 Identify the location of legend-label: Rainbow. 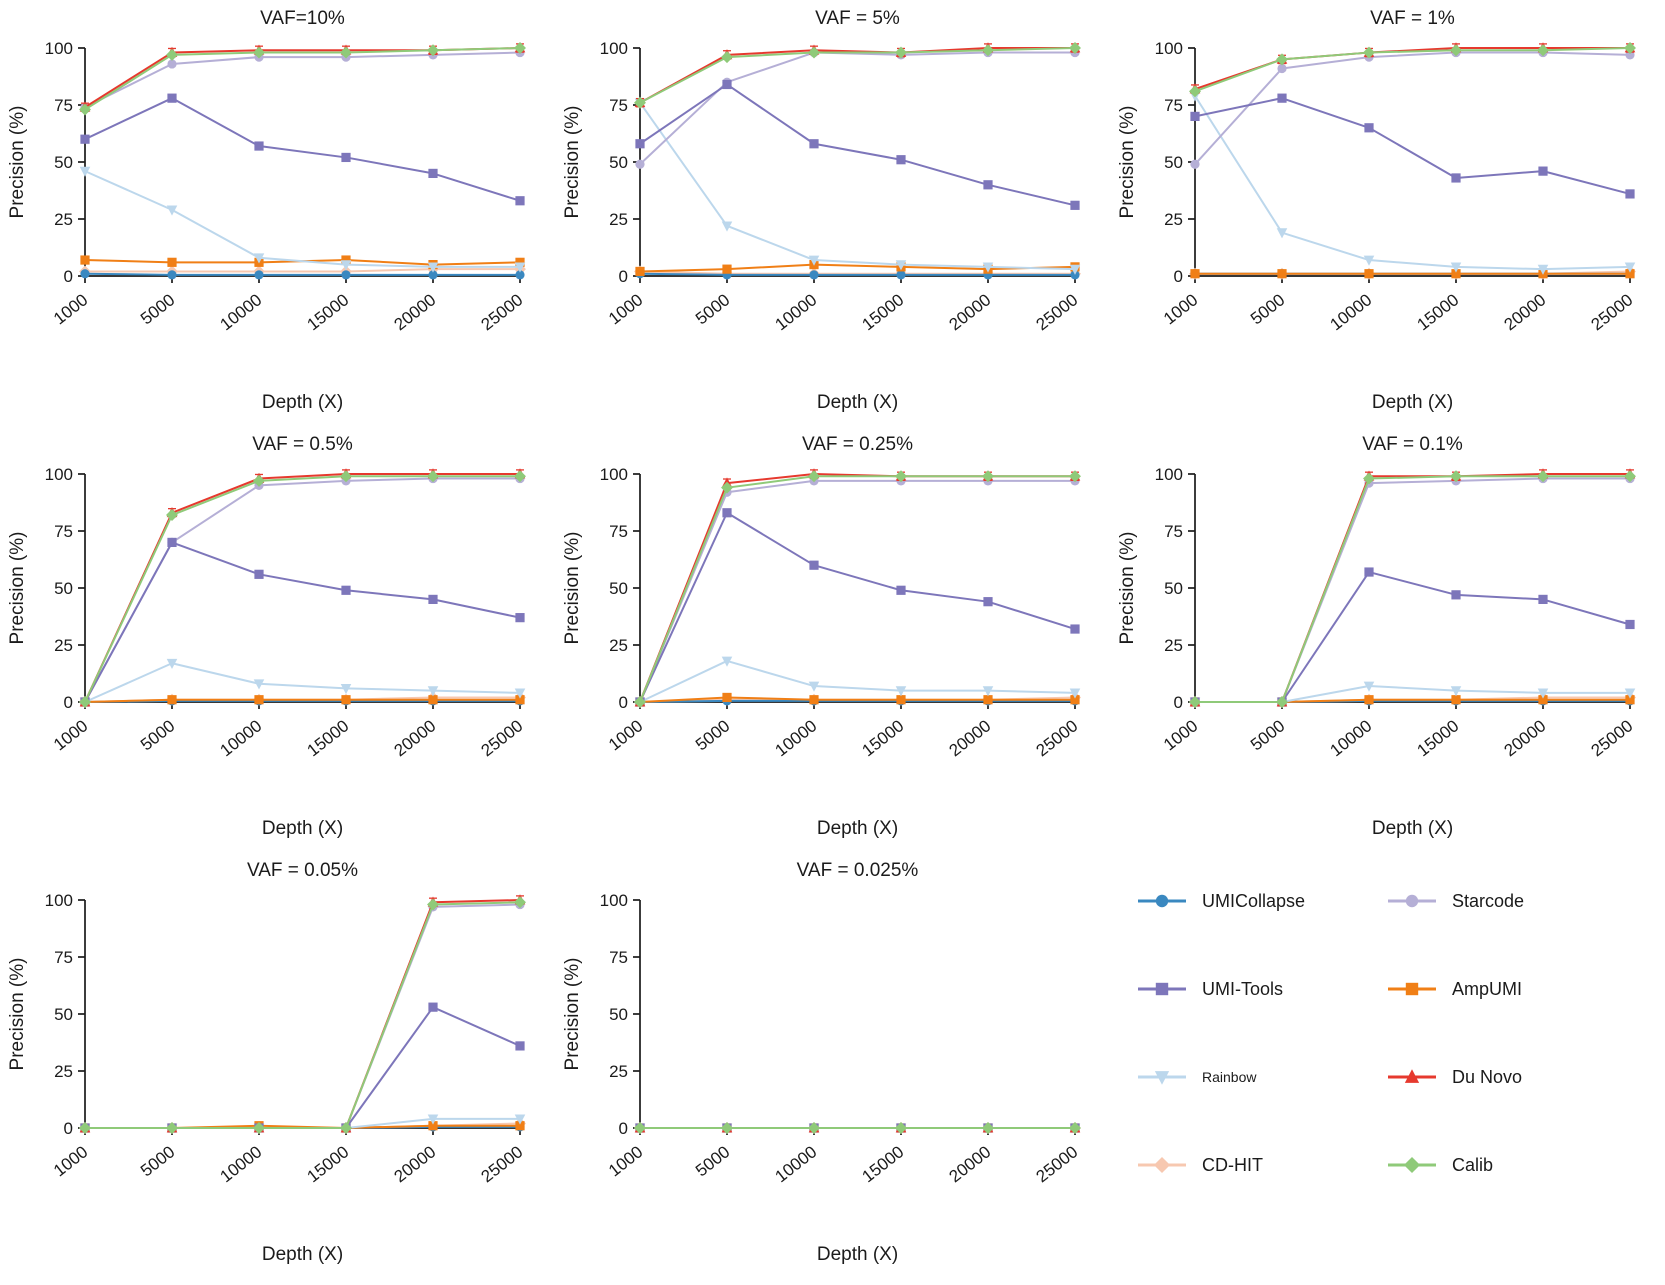
(1229, 1077).